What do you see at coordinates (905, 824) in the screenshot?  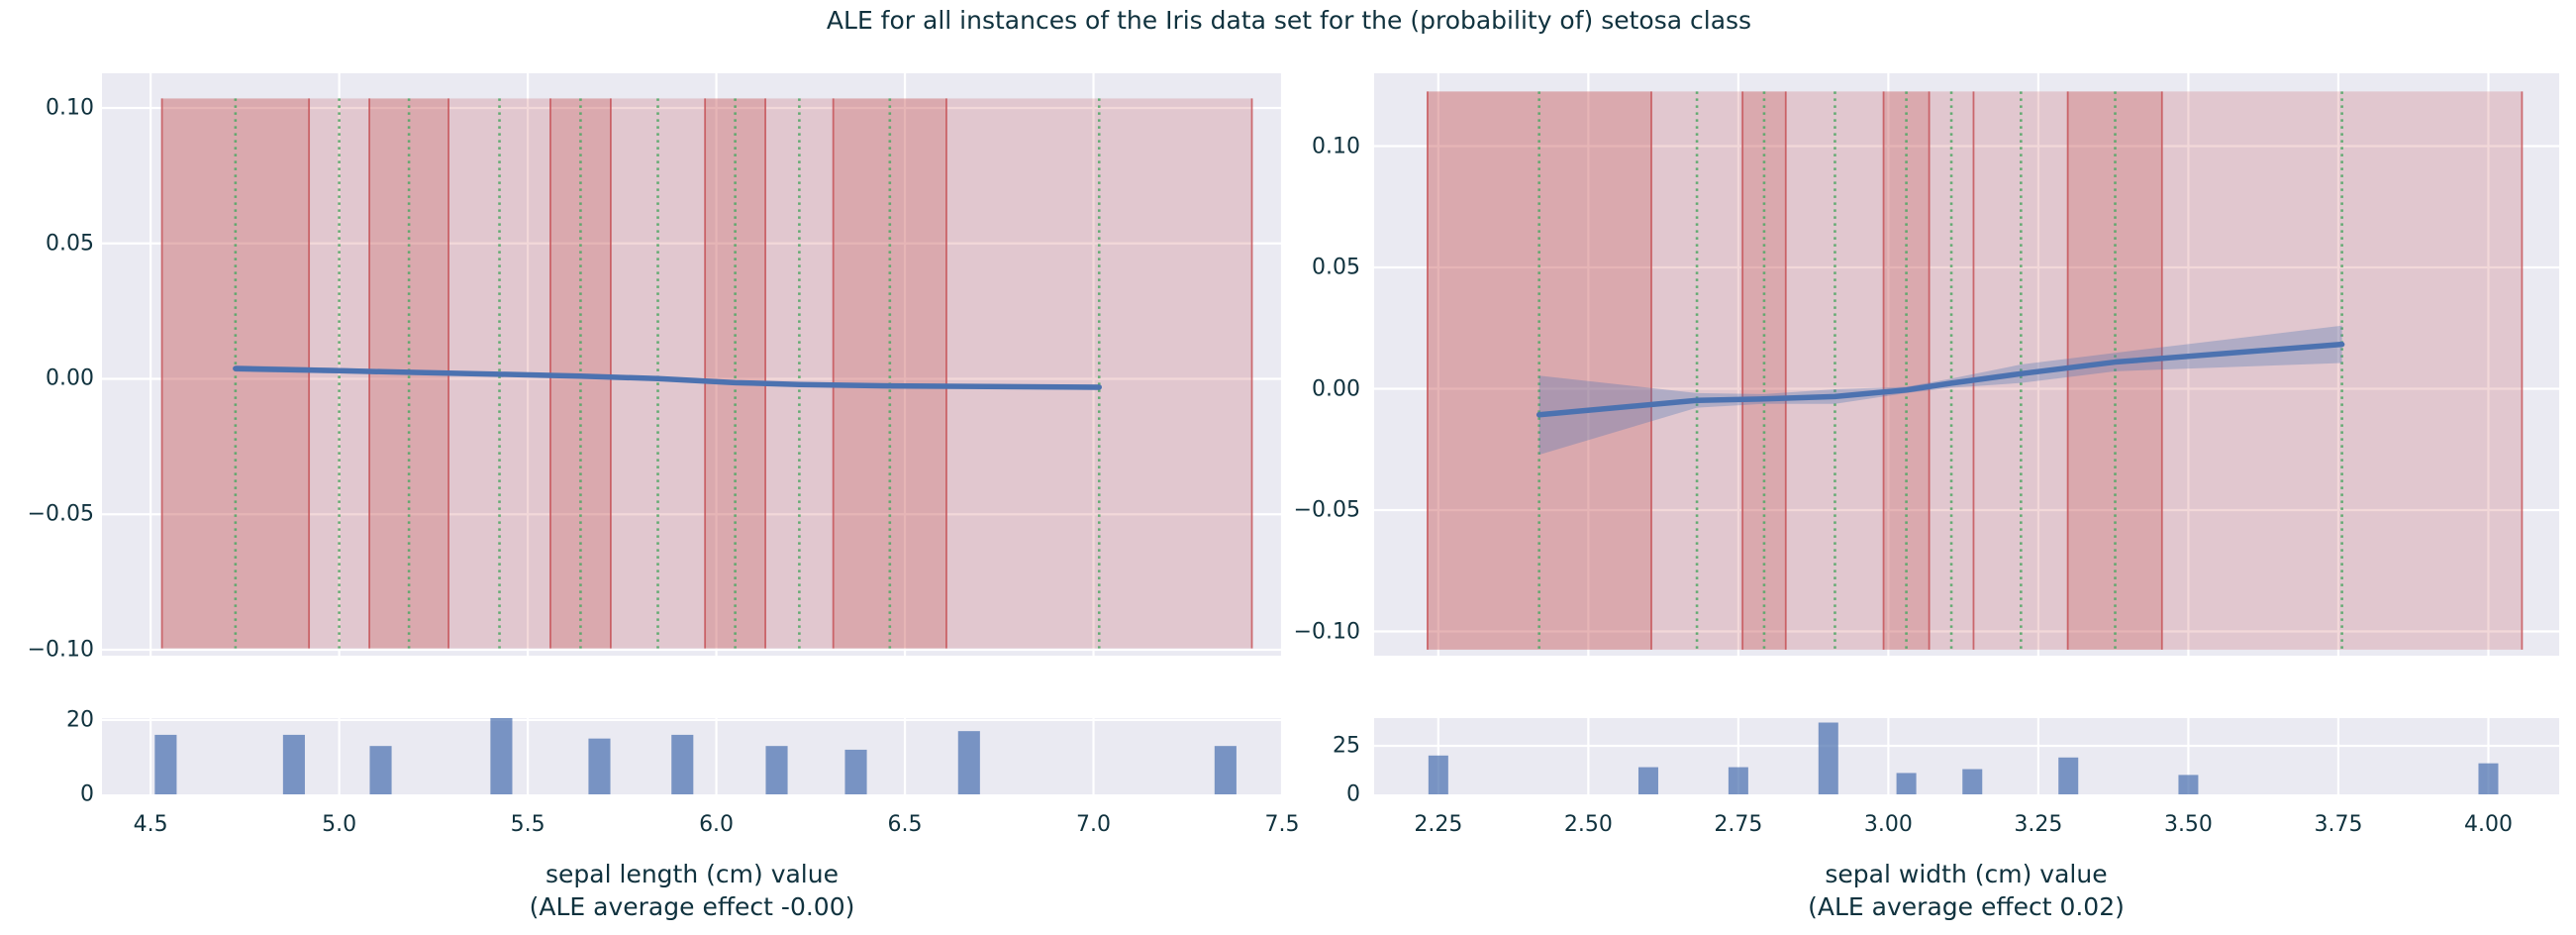 I see `x-tick-label: 6.5` at bounding box center [905, 824].